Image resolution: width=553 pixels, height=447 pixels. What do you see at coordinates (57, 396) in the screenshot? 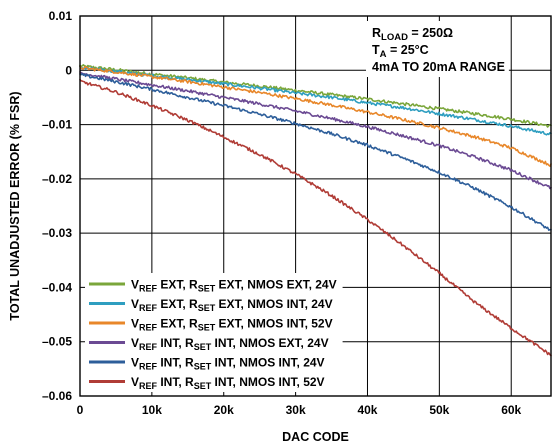
I see `y-tick-label: –0.06` at bounding box center [57, 396].